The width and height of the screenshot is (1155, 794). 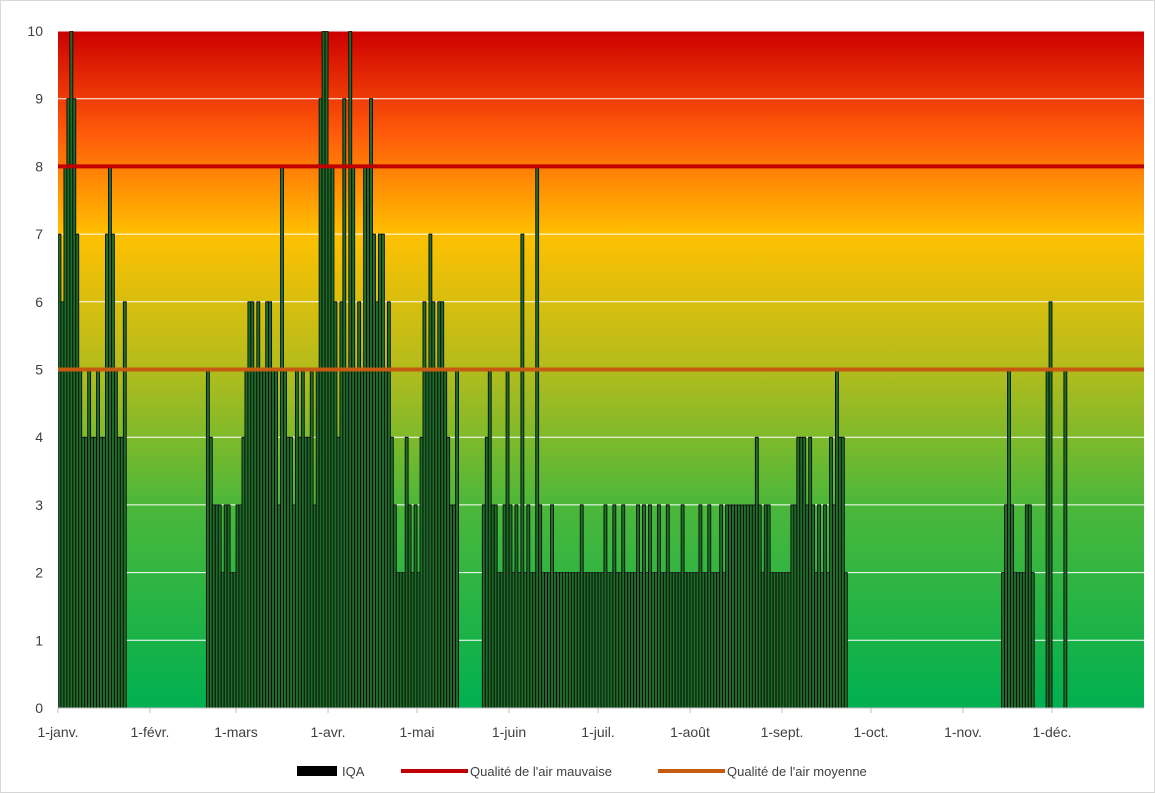 I want to click on y-tick-label: 7, so click(x=39, y=234).